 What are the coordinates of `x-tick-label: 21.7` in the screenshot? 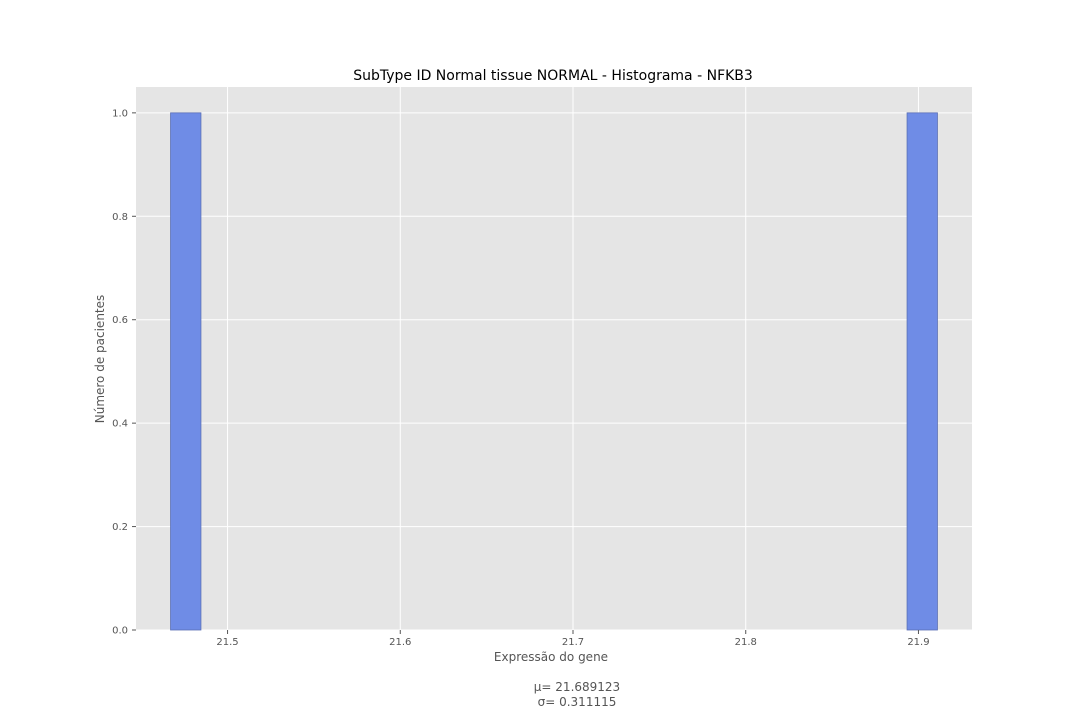 It's located at (573, 642).